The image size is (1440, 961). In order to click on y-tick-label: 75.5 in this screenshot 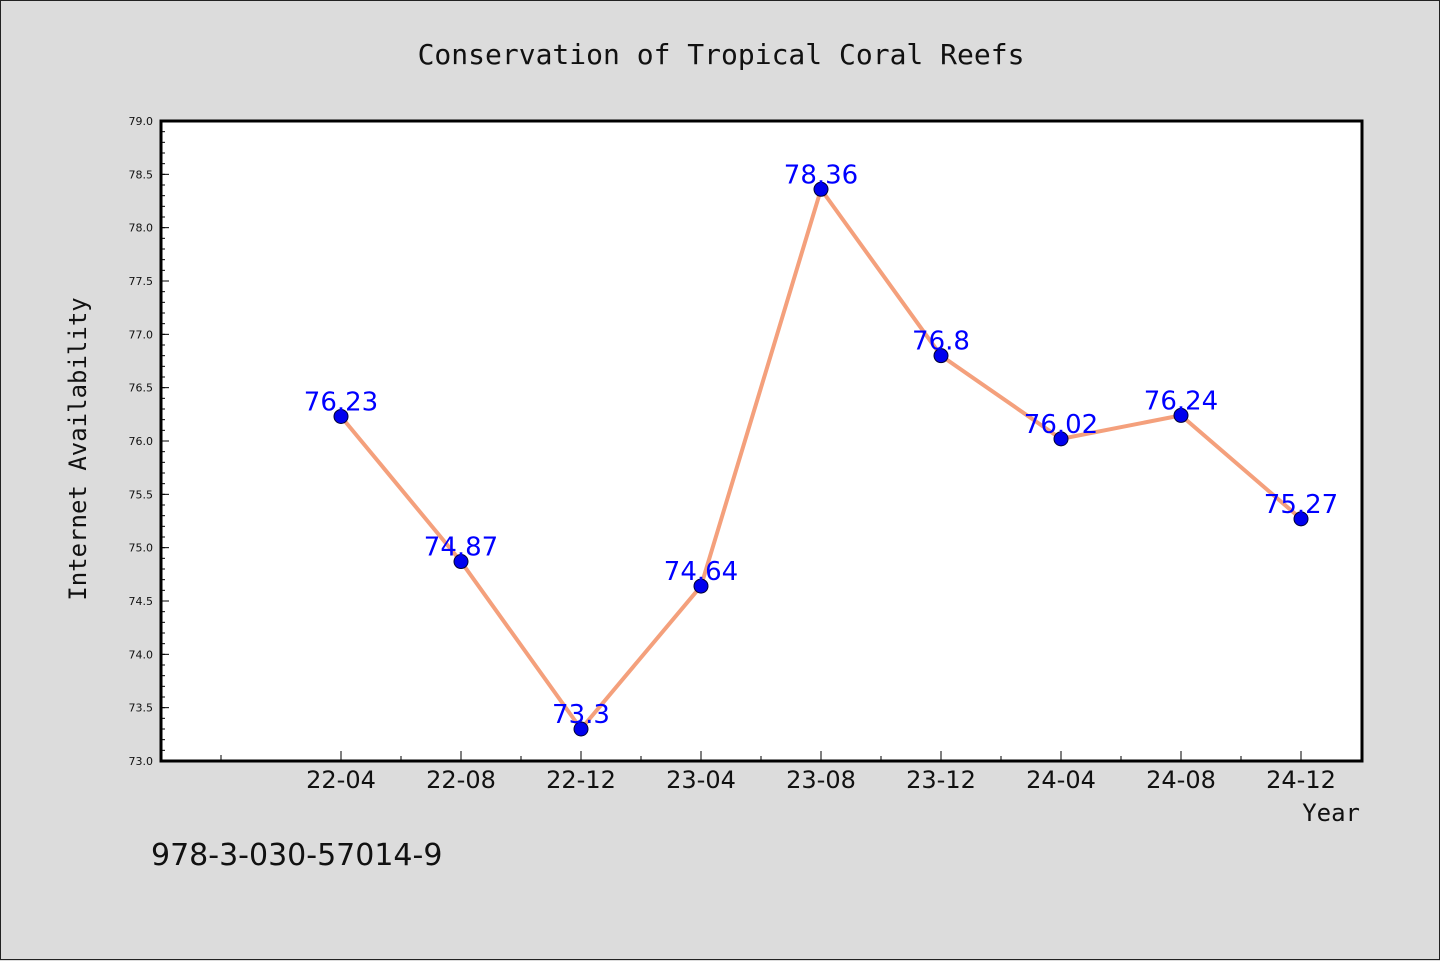, I will do `click(141, 494)`.